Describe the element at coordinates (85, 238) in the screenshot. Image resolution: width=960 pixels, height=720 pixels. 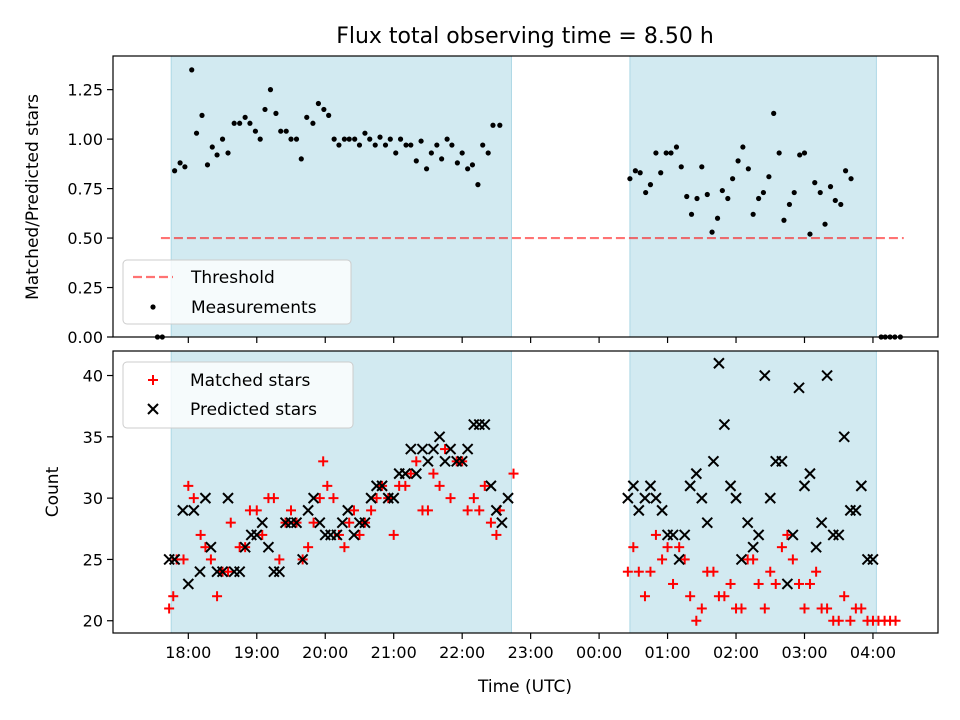
I see `top-y-tick-label: 0.50` at that location.